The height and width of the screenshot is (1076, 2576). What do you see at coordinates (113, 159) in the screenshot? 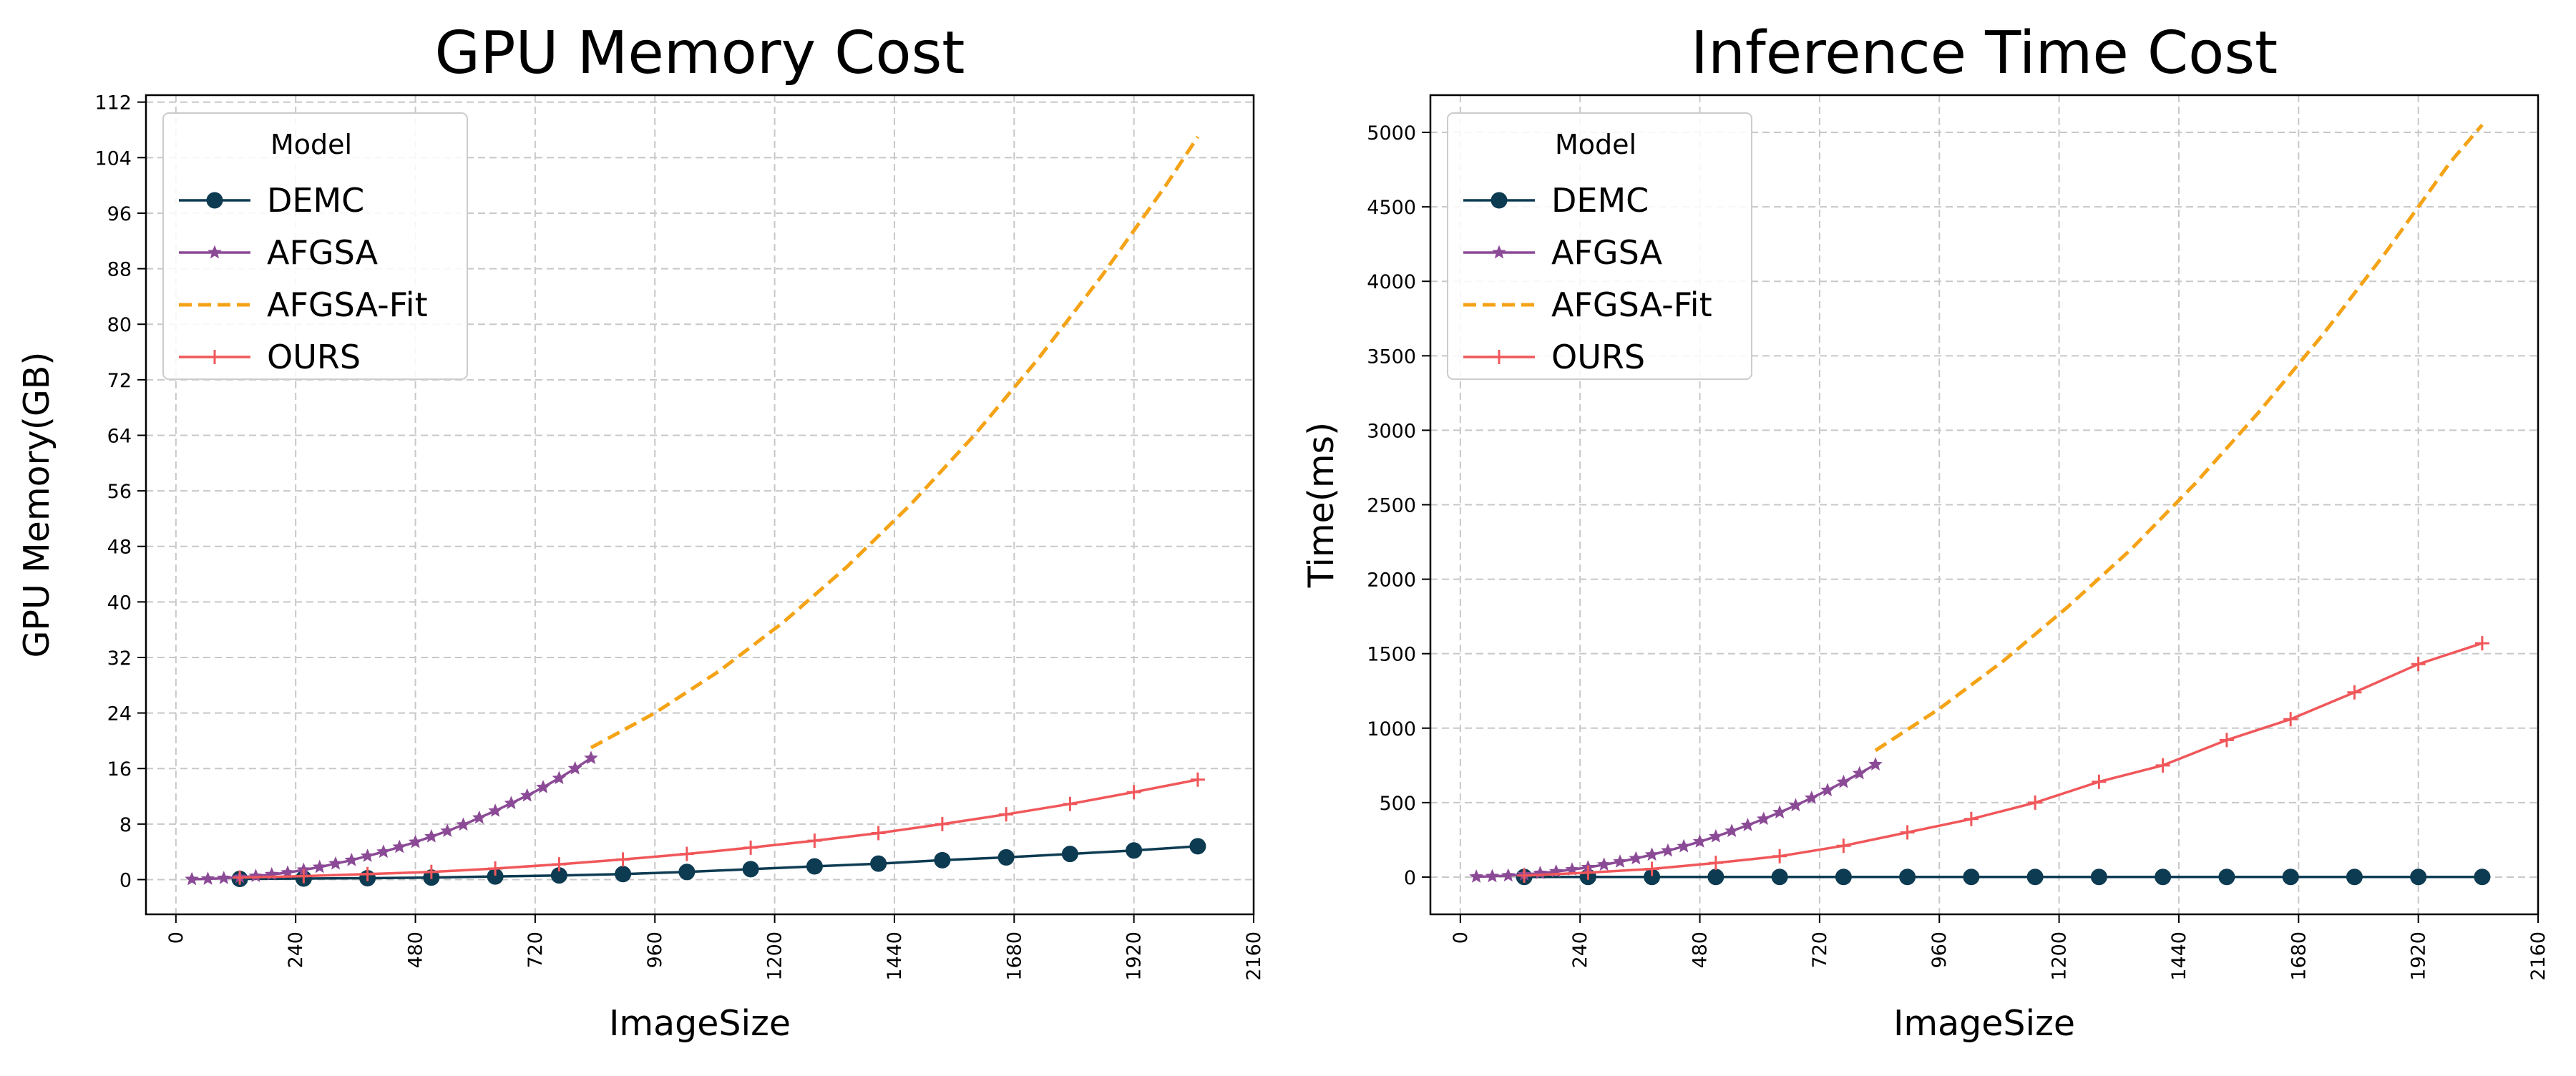
I see `y-tick-label: 104` at bounding box center [113, 159].